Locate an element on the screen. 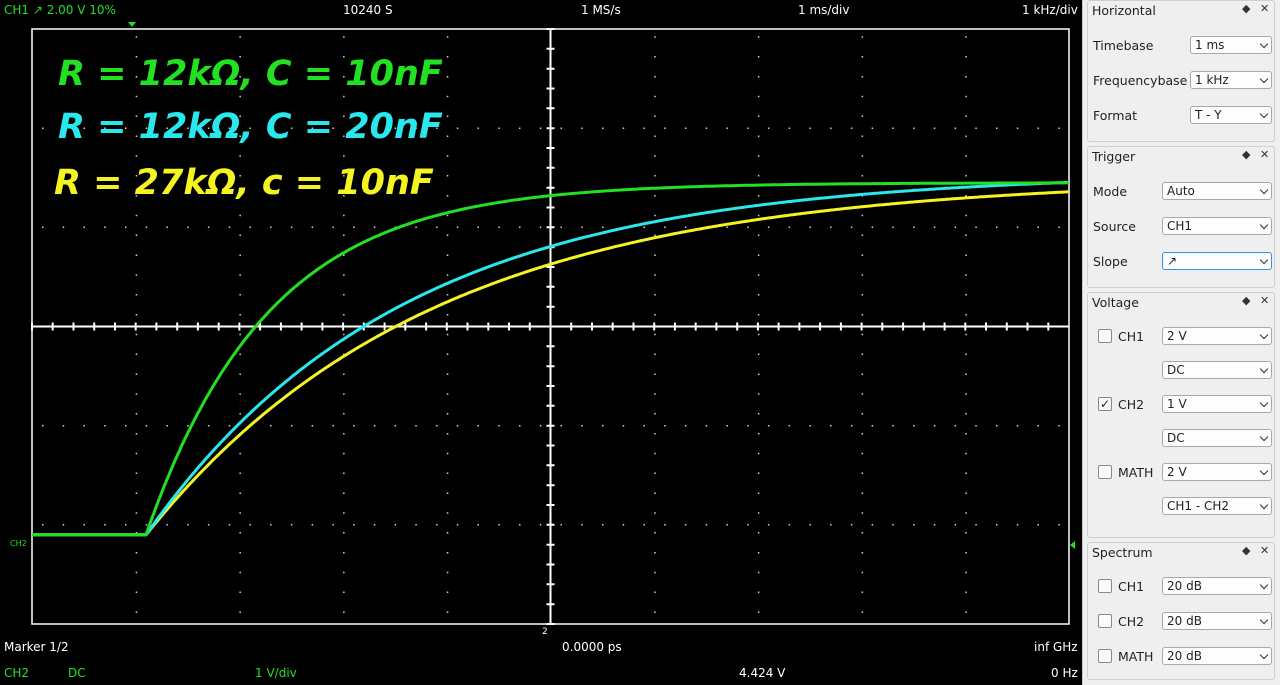  spectrum-ch1-checkbox is located at coordinates (1105, 586).